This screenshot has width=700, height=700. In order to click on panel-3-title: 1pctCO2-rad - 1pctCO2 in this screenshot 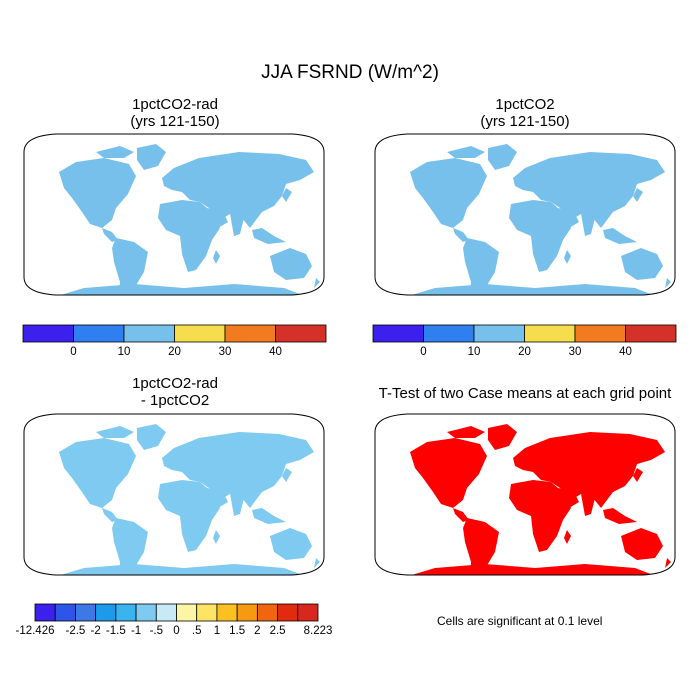, I will do `click(175, 392)`.